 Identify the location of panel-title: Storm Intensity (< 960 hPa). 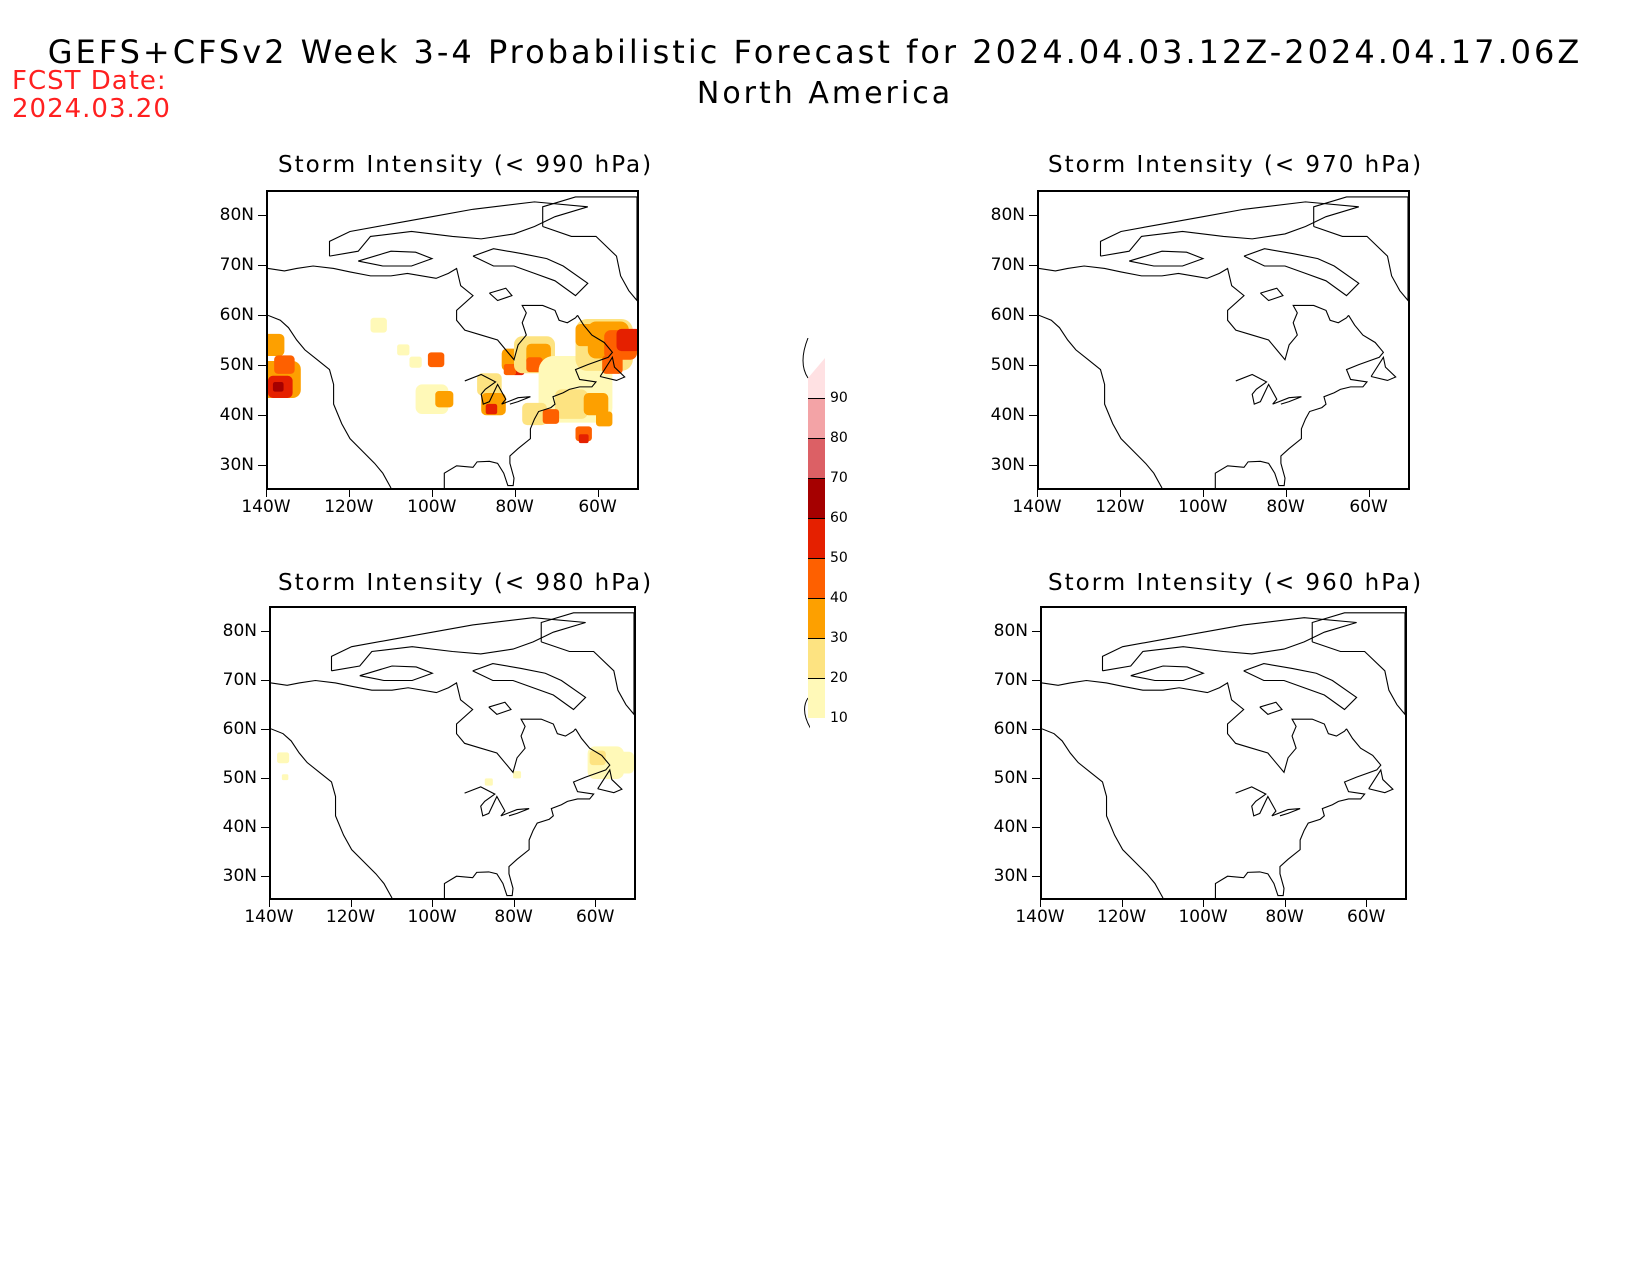
(1236, 583).